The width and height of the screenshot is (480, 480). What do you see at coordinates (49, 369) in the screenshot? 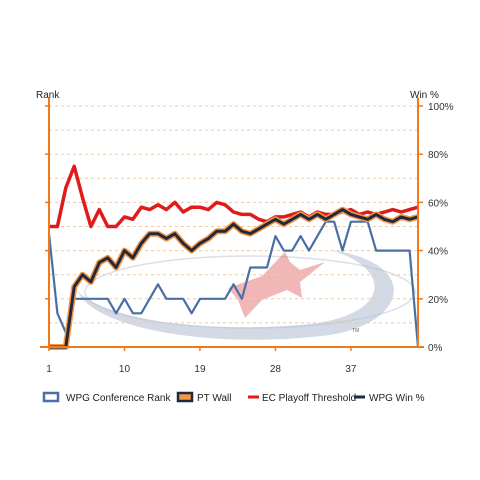
I see `x-tick-label: 1` at bounding box center [49, 369].